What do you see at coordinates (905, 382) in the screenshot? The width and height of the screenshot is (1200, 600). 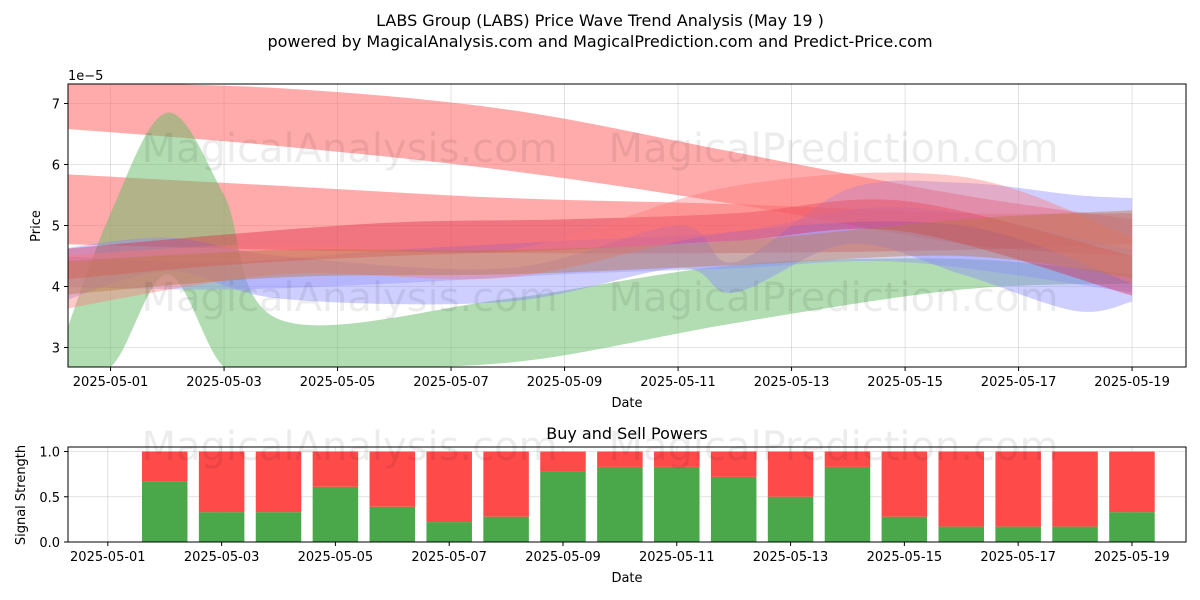 I see `price-x-tick-label: 2025-05-15` at bounding box center [905, 382].